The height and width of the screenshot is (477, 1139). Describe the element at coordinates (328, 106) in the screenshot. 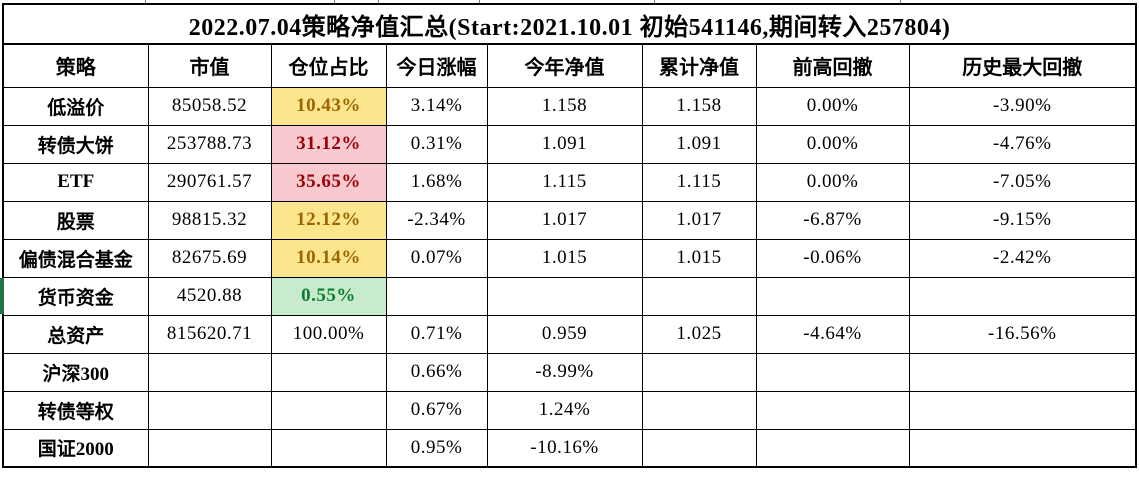

I see `cell-position-pct: 10.43%` at that location.